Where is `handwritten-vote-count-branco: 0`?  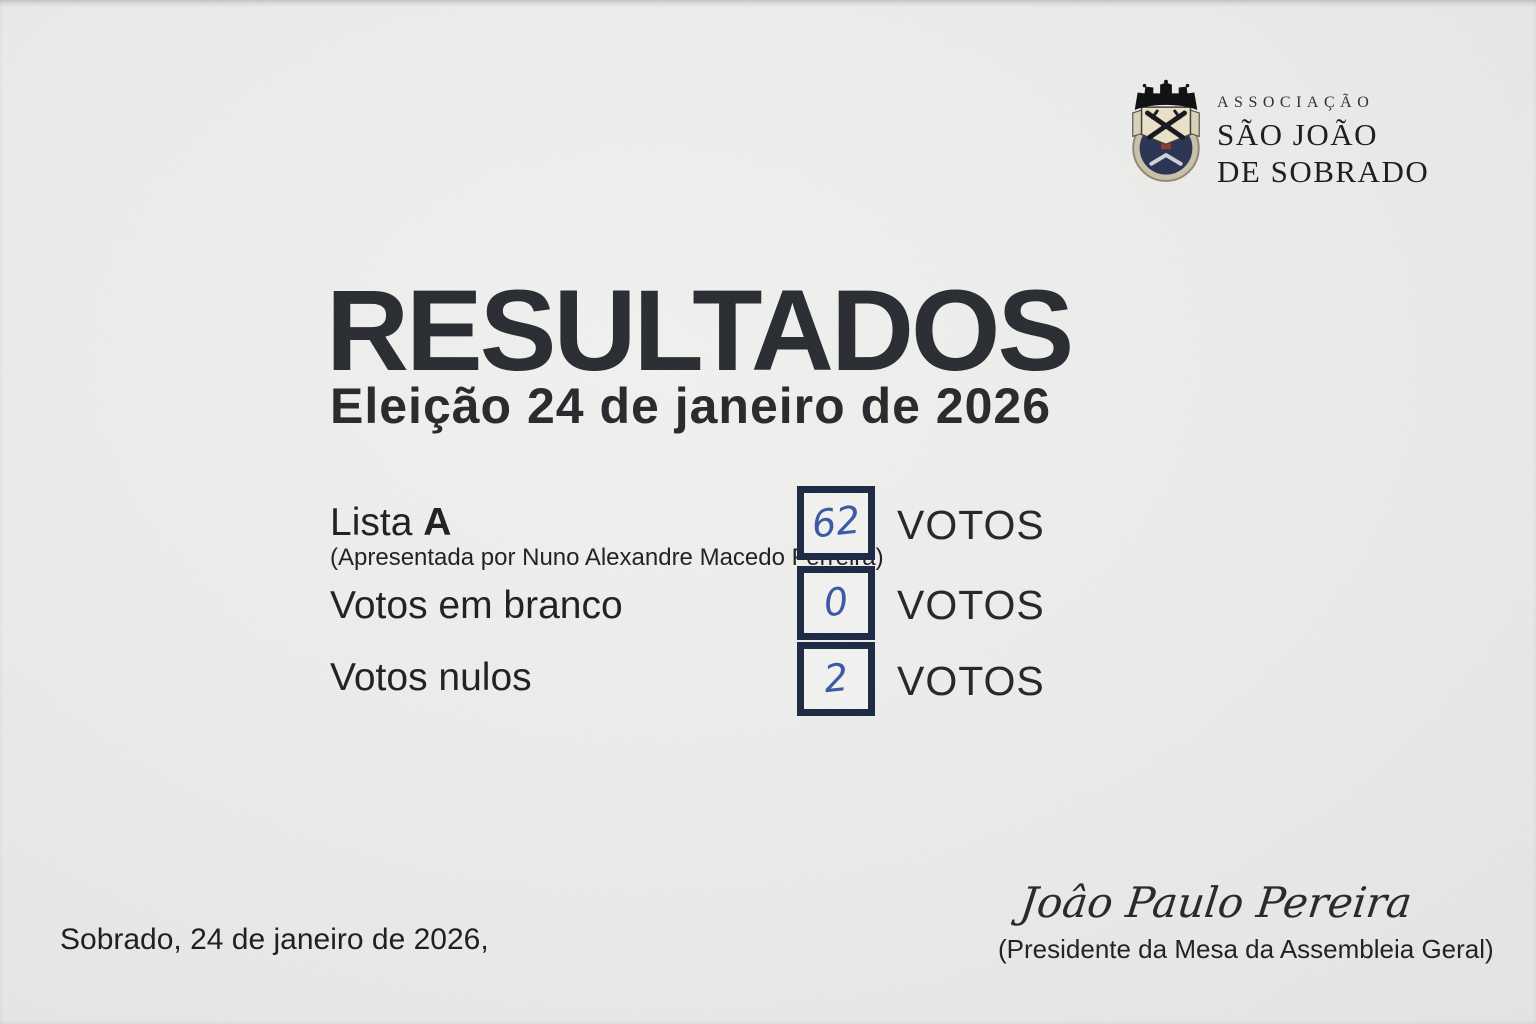
handwritten-vote-count-branco: 0 is located at coordinates (836, 602).